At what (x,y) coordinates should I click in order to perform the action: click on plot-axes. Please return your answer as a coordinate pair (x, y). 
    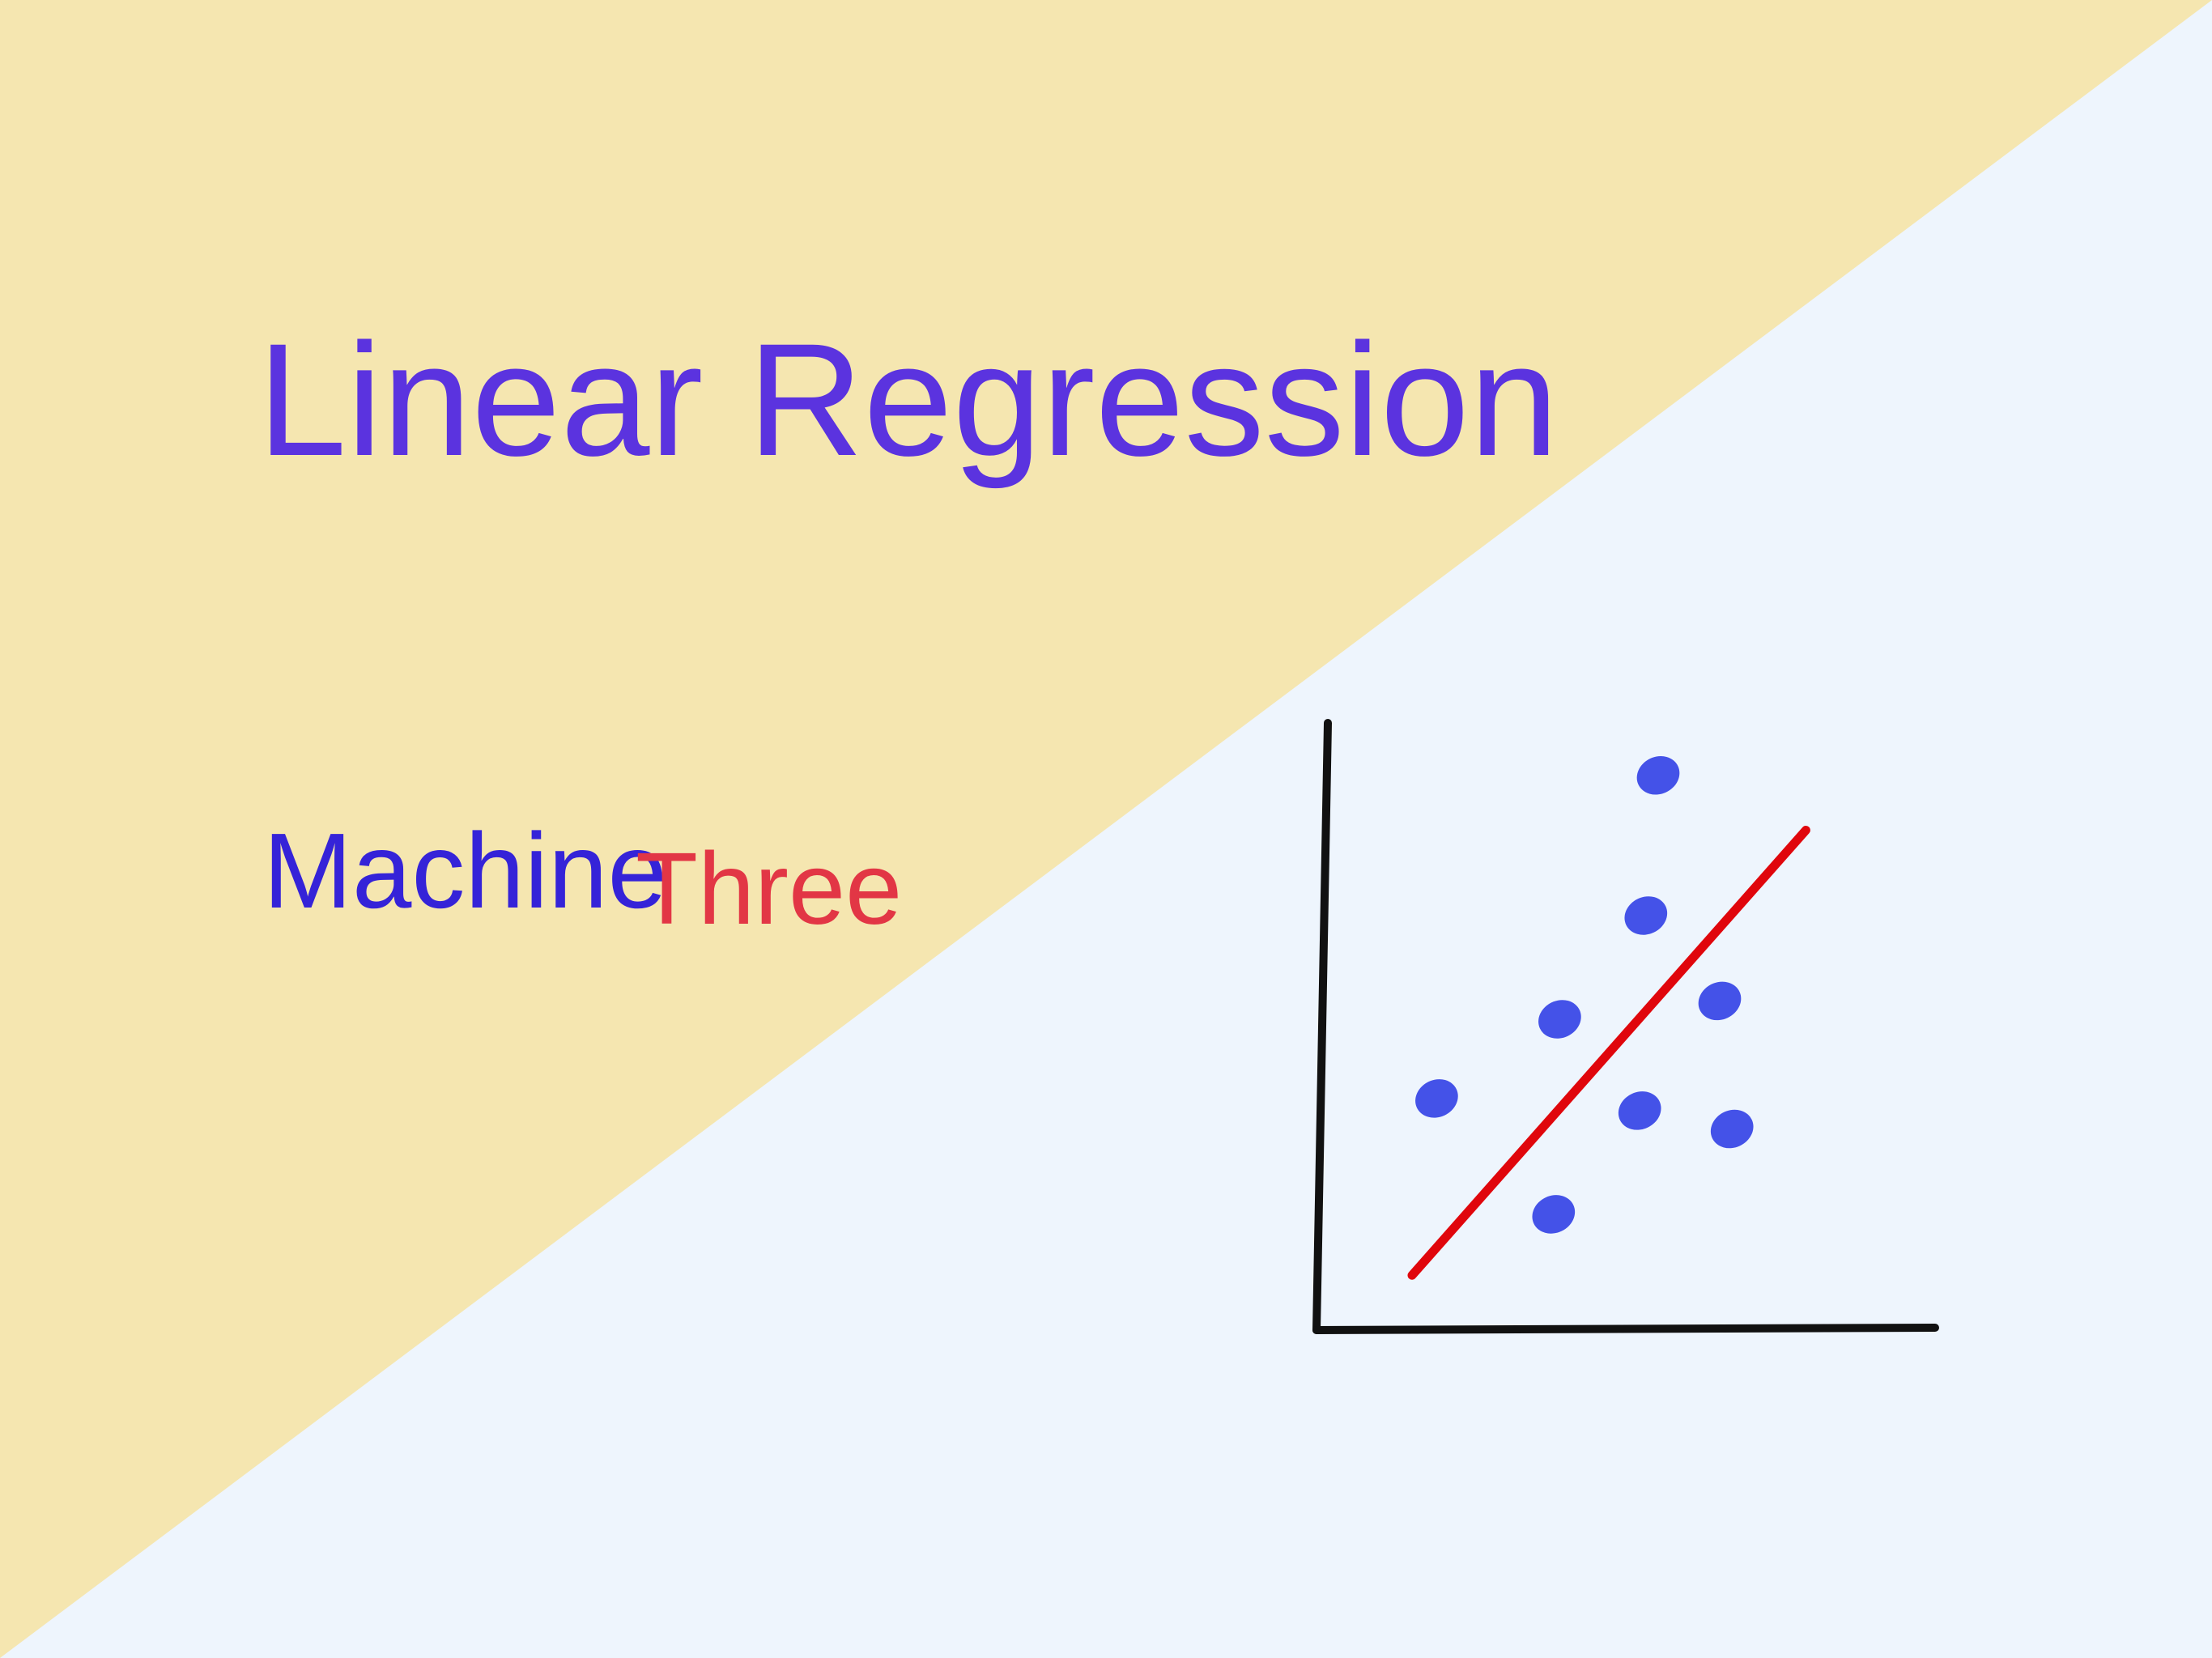
    Looking at the image, I should click on (1625, 1026).